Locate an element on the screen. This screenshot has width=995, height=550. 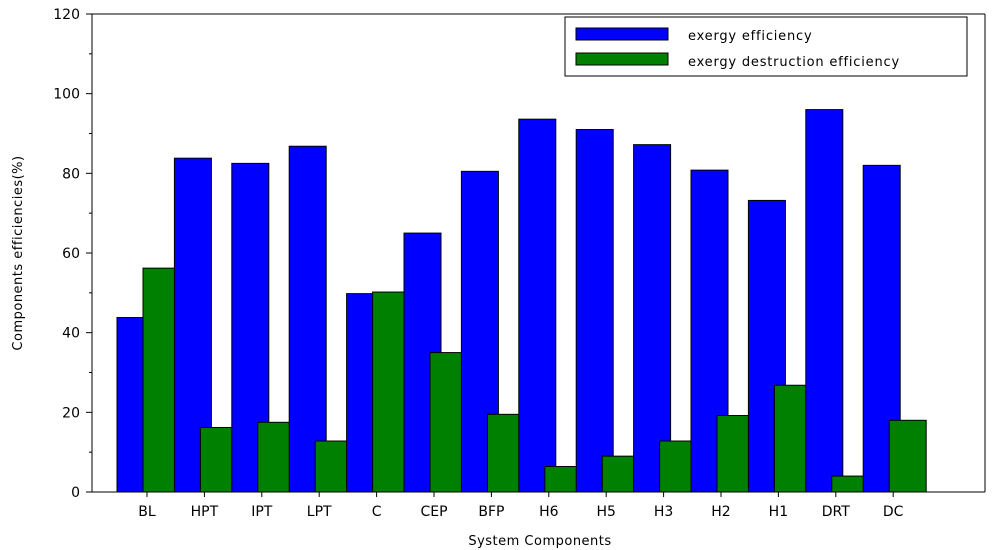
bar-exergy-efficiency-h6 is located at coordinates (537, 305).